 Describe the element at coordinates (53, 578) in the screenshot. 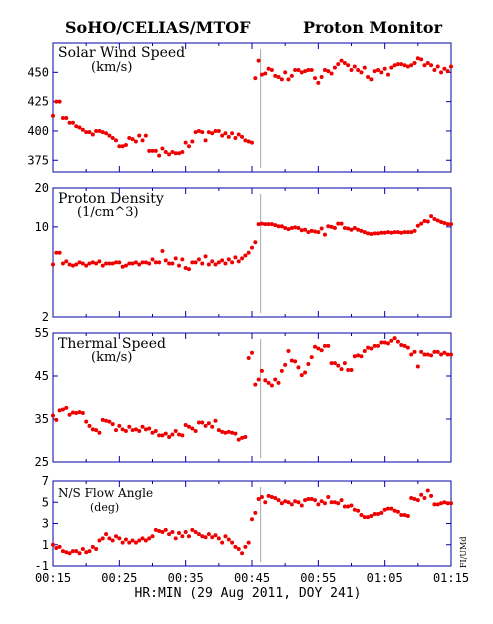

I see `x-tick-label: 00:15` at that location.